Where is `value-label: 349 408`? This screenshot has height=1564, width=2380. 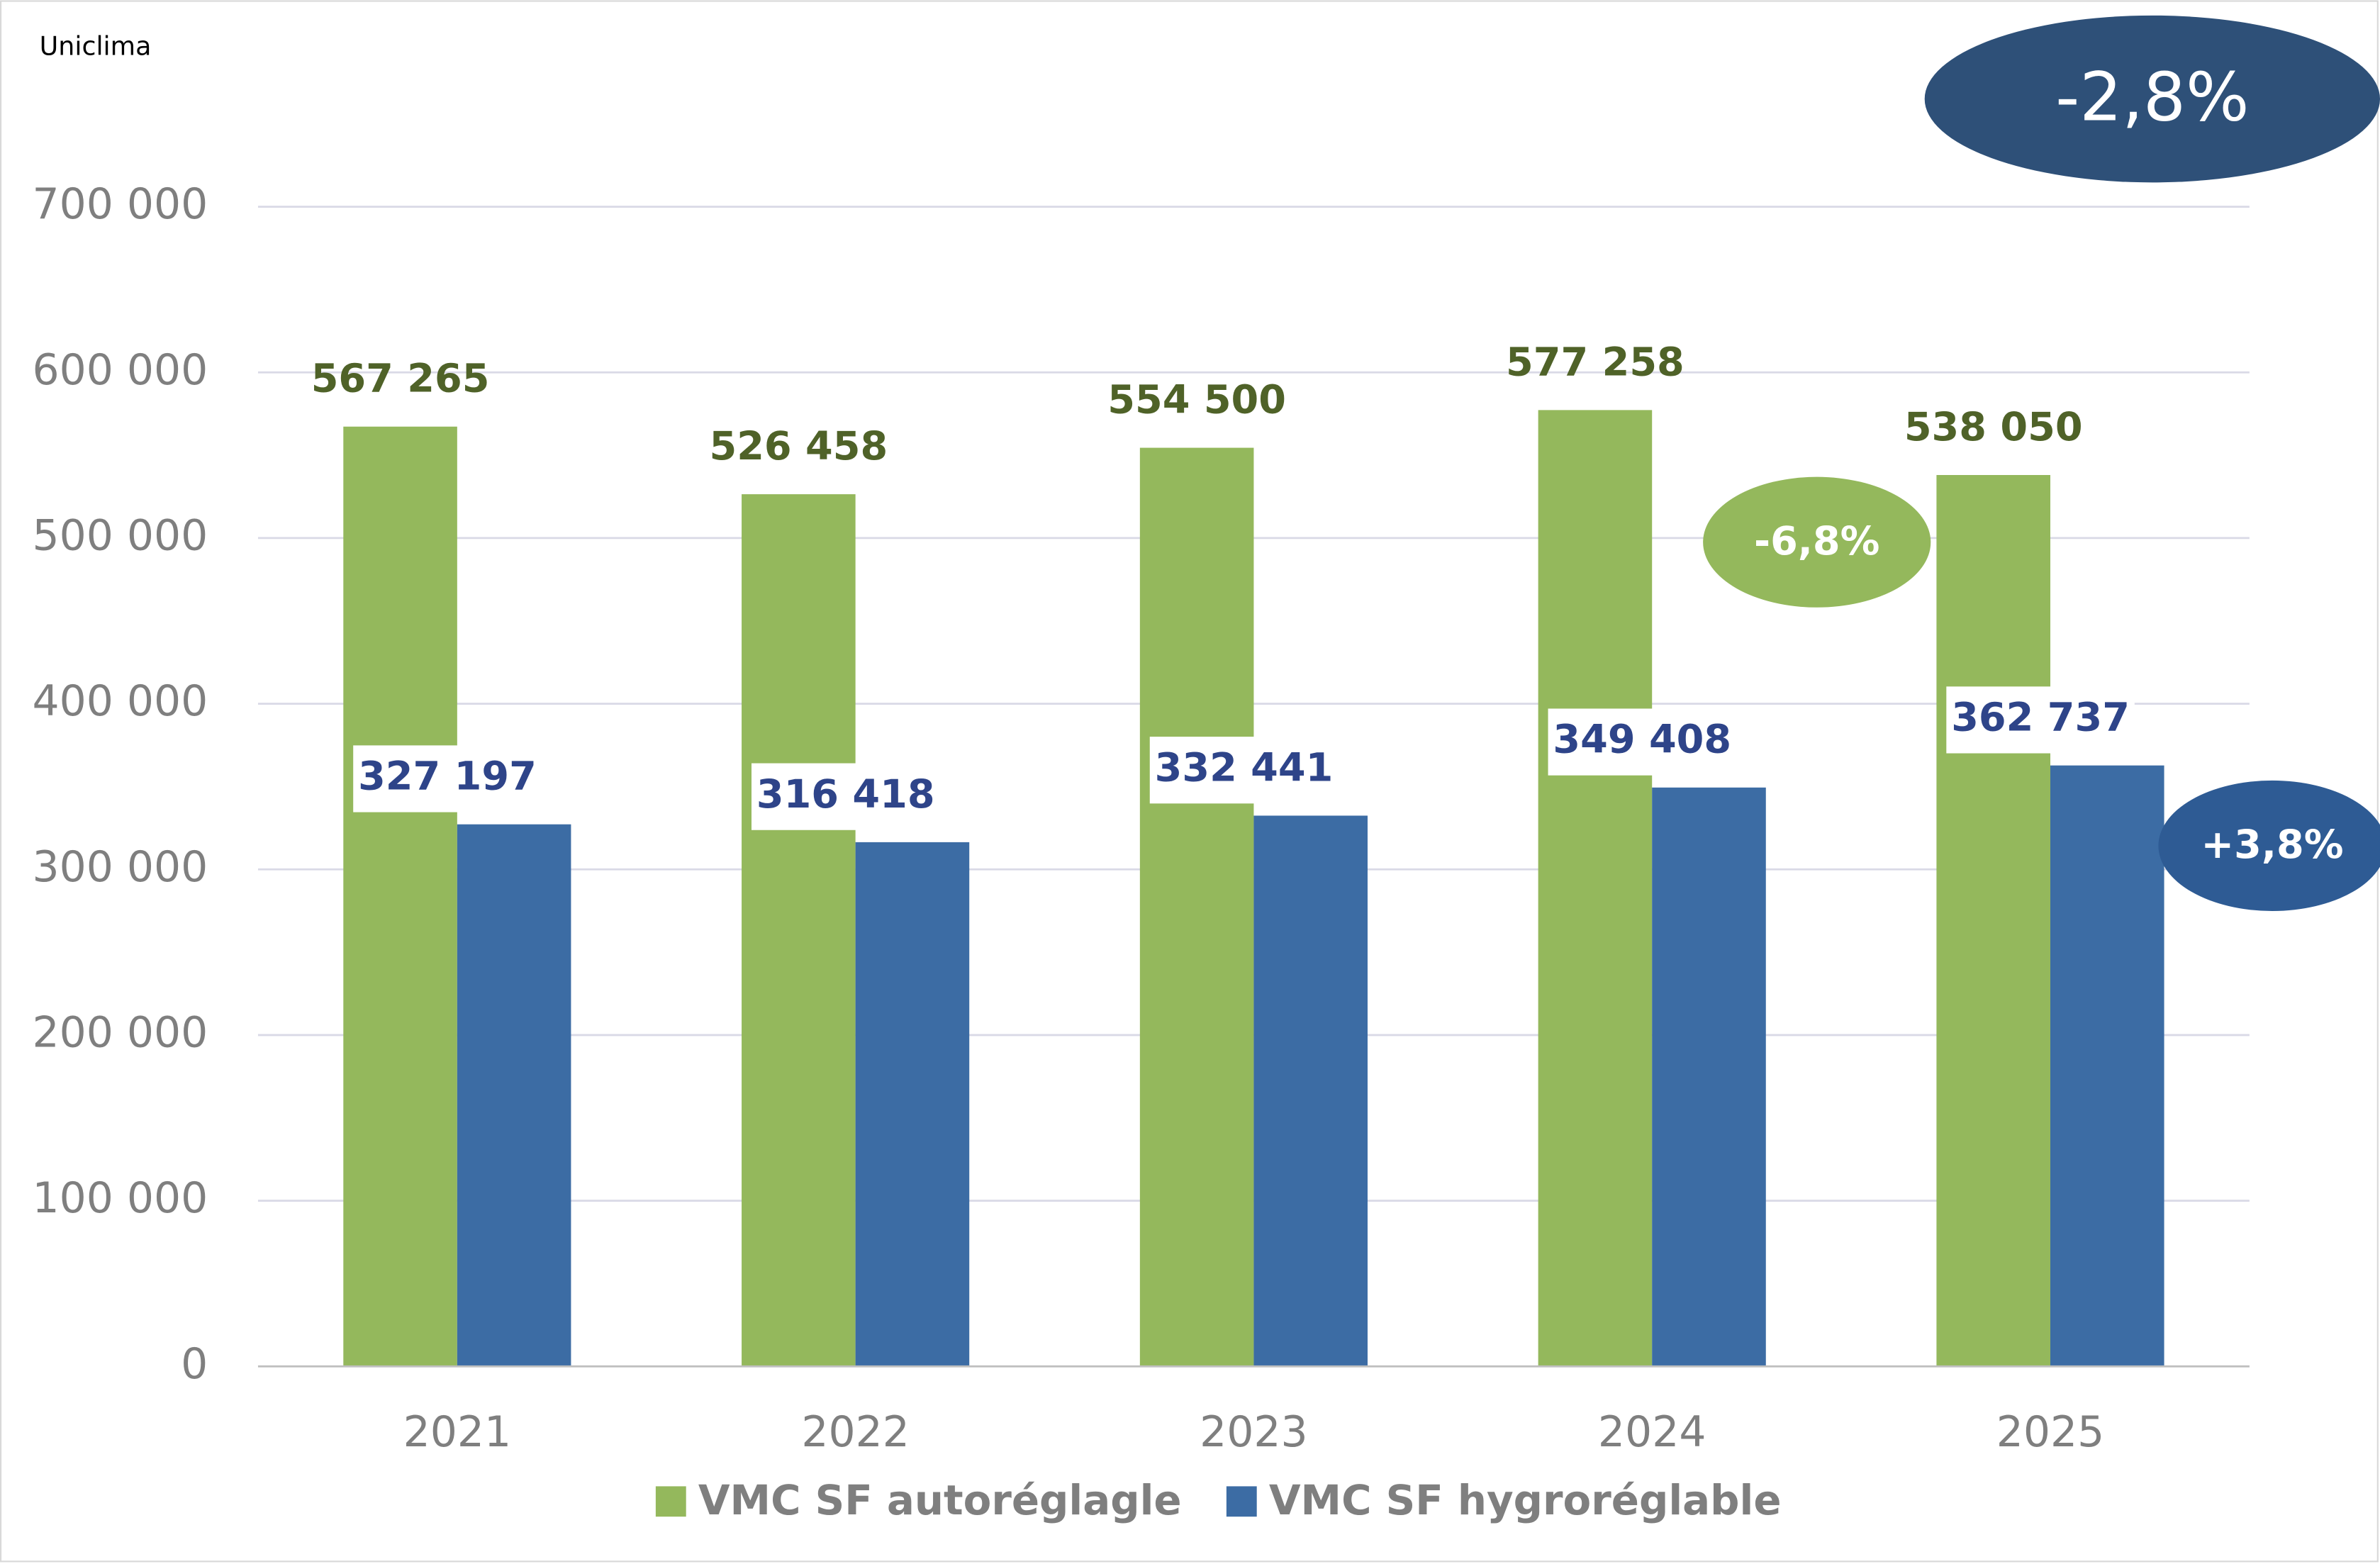 value-label: 349 408 is located at coordinates (1642, 740).